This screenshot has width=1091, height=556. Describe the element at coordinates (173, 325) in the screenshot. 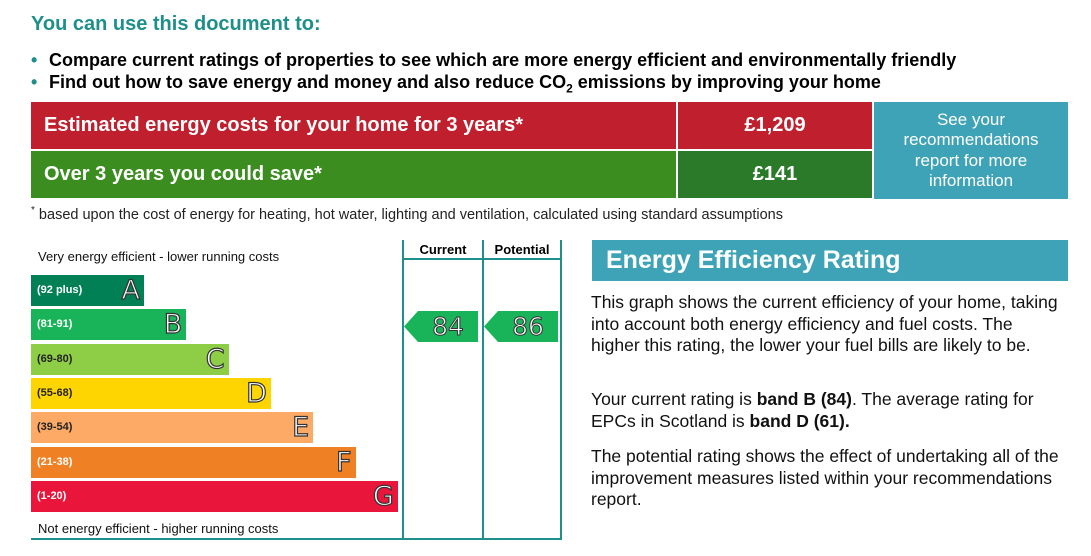

I see `band-letter: B` at that location.